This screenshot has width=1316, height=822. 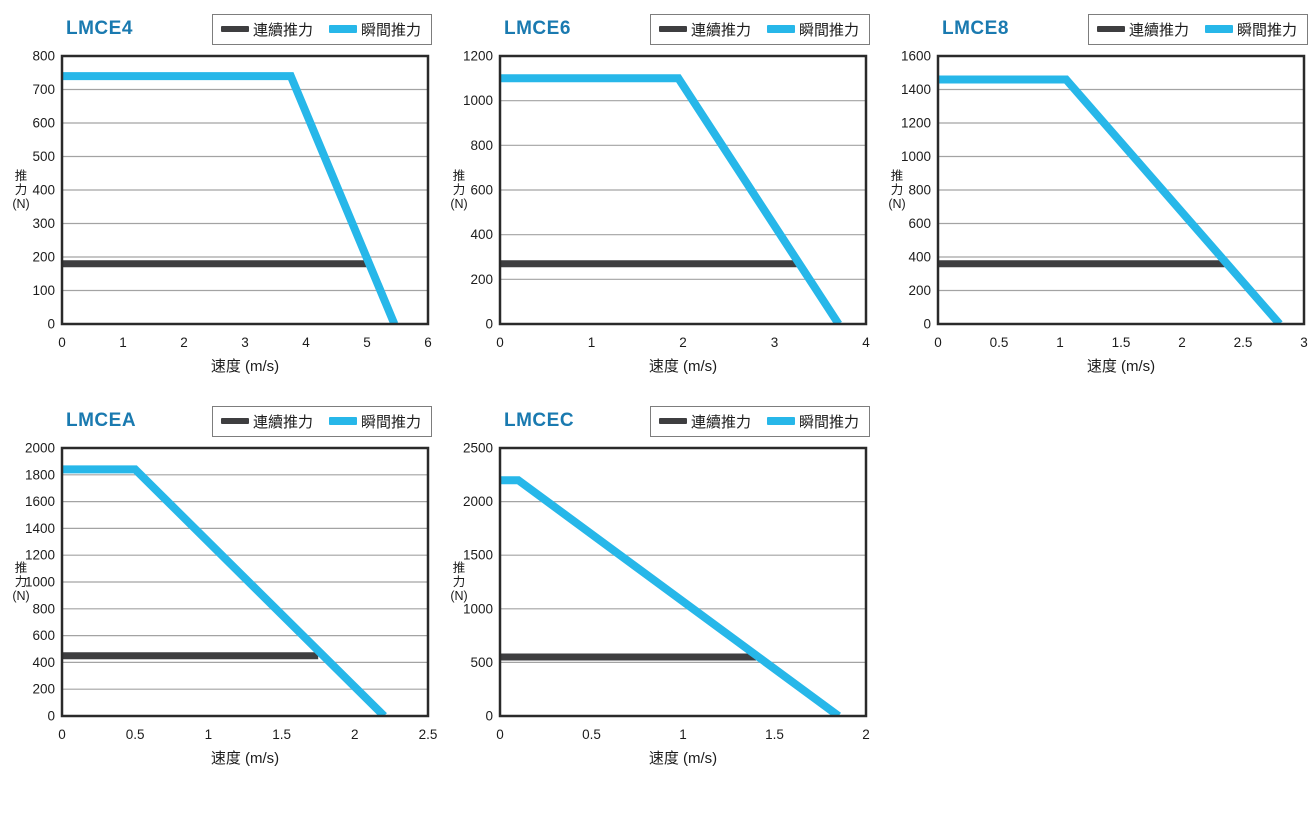 I want to click on svg-text: 100, so click(x=43, y=290).